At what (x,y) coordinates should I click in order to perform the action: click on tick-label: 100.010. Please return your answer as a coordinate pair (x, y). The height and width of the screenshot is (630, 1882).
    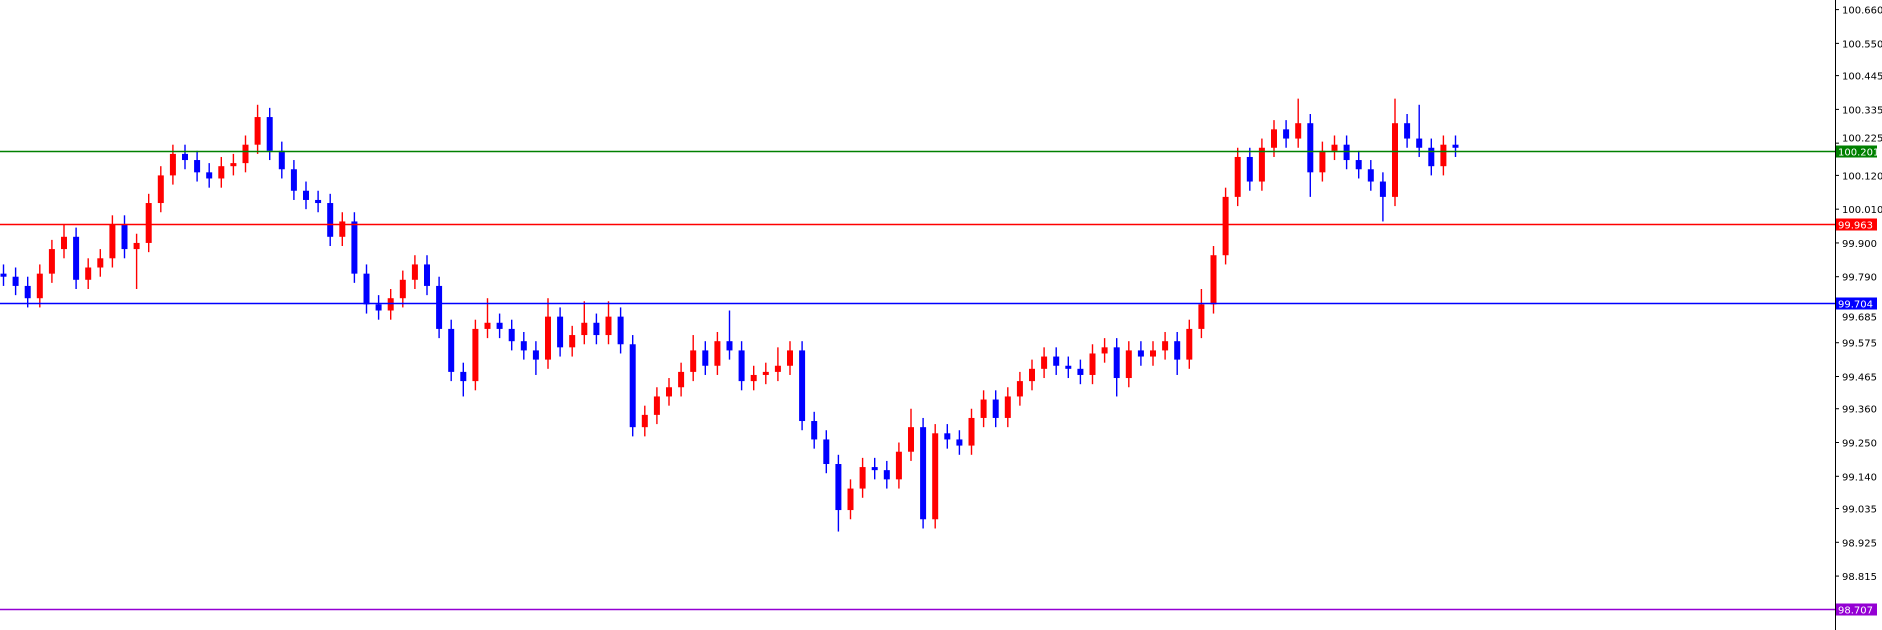
    Looking at the image, I should click on (1862, 210).